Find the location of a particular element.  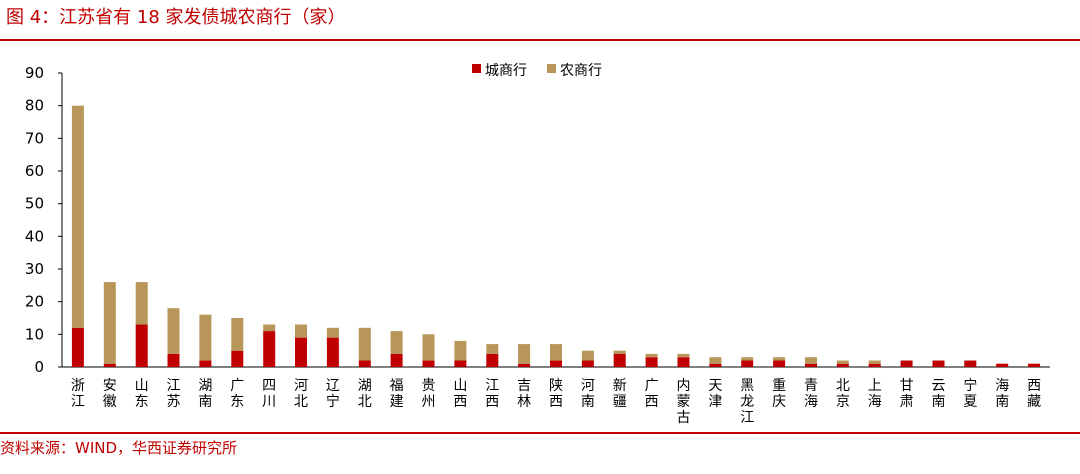

x-category-label: 宁夏 is located at coordinates (970, 393).